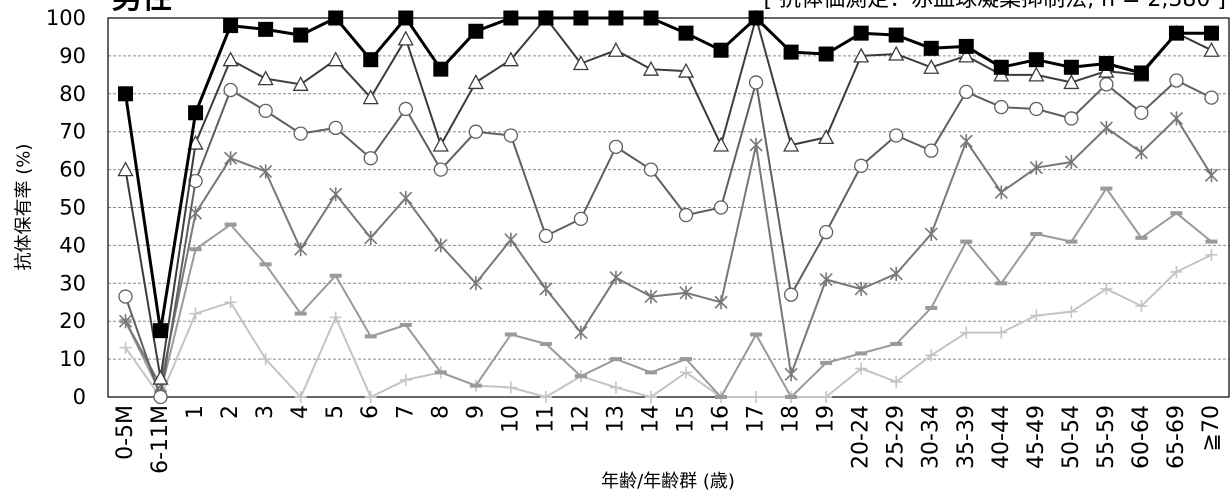 The height and width of the screenshot is (495, 1231). I want to click on y-tick-label: 30, so click(72, 283).